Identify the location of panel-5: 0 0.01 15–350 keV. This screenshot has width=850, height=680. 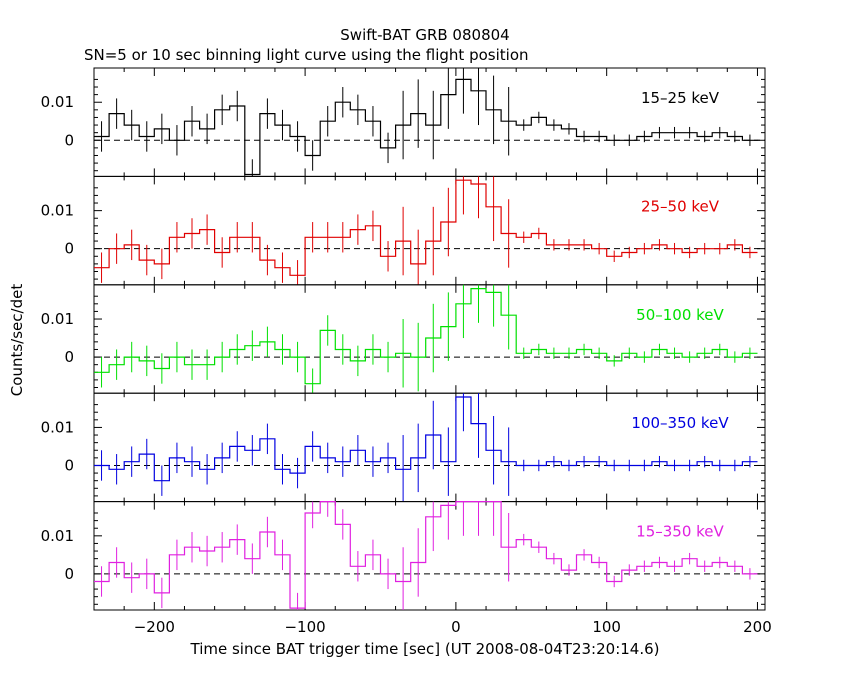
(403, 556).